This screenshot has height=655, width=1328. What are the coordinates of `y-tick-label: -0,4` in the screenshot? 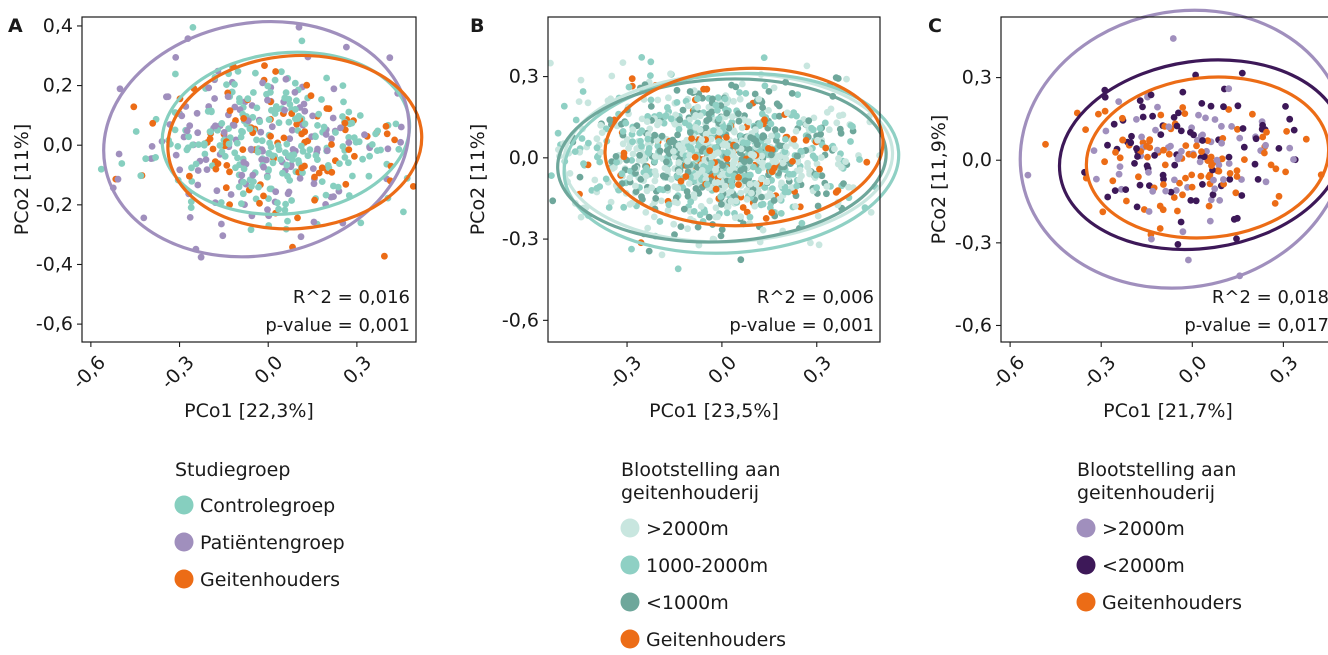 It's located at (54, 264).